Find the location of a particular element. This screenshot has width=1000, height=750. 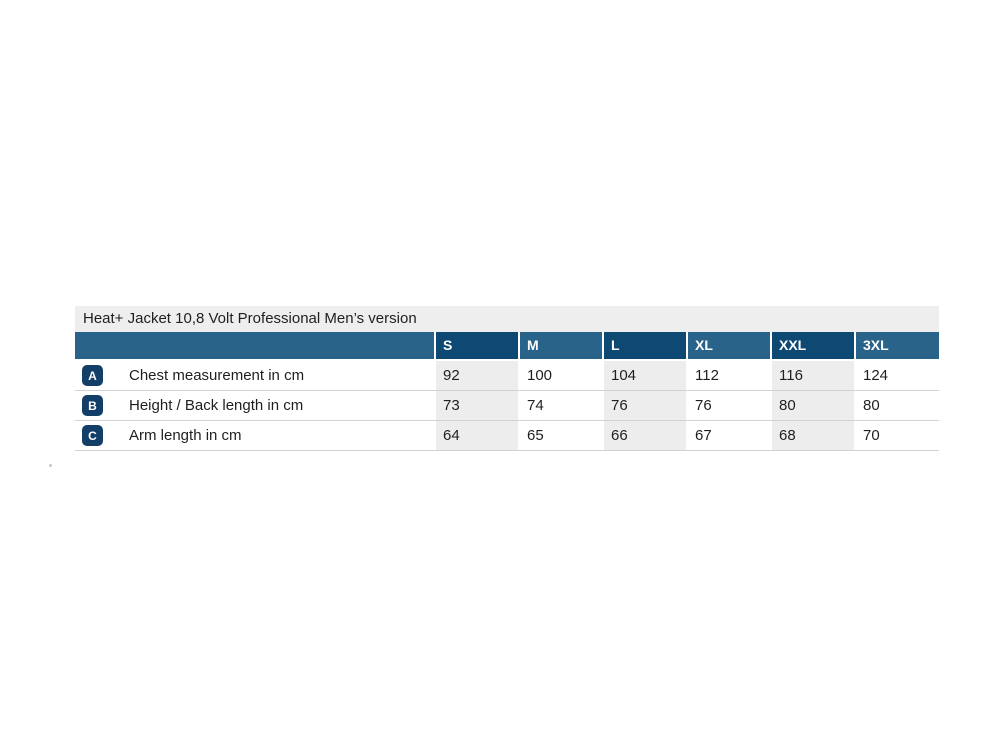

row-description-cell: A Chest measurement in cm is located at coordinates (254, 375).